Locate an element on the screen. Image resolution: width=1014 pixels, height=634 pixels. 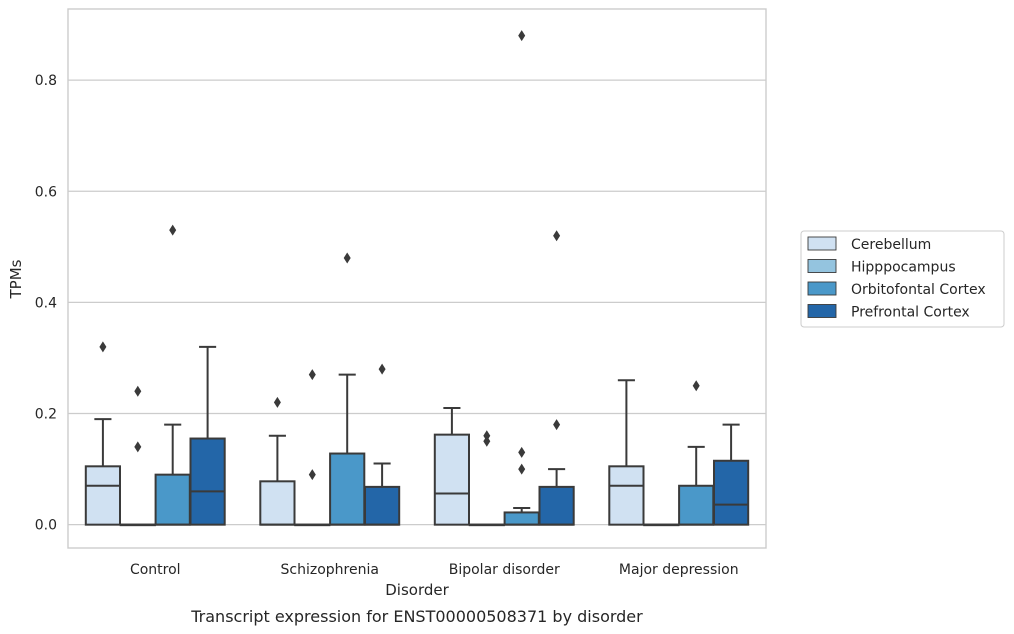
x-tick-label: Schizophrenia is located at coordinates (330, 570).